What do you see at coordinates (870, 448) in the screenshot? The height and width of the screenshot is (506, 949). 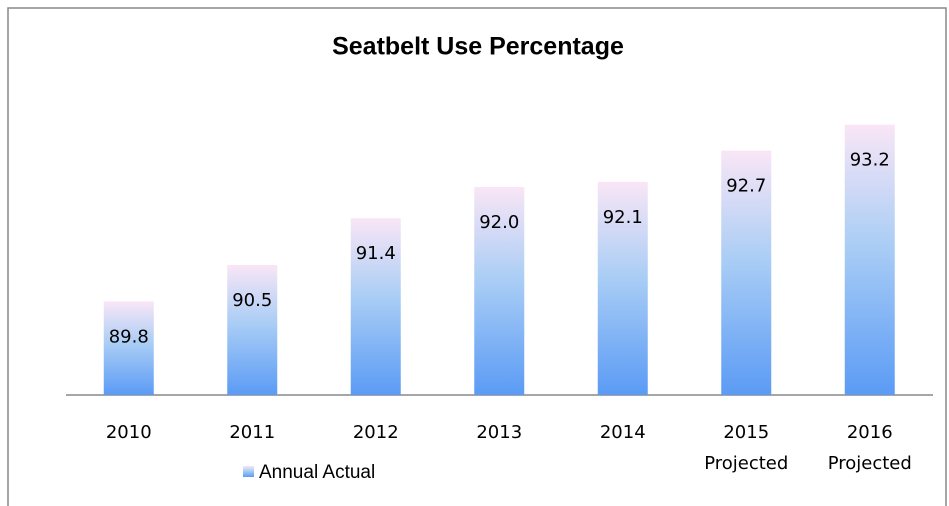 I see `x-tick-label: 2016 Projected` at bounding box center [870, 448].